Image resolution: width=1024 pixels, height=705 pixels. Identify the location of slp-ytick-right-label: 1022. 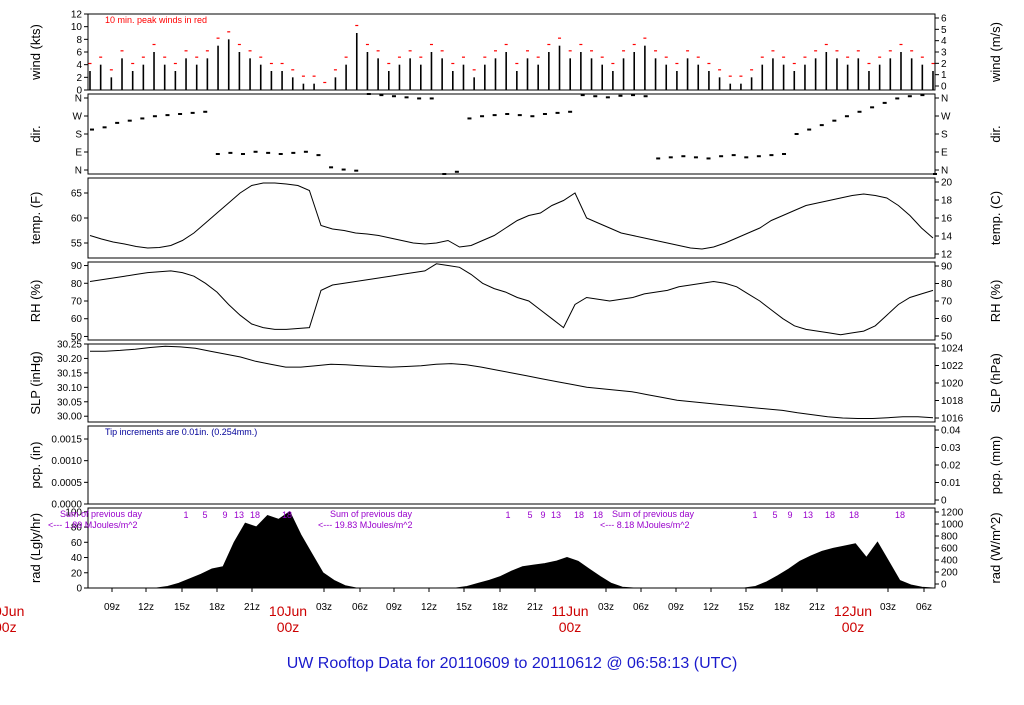
(952, 366).